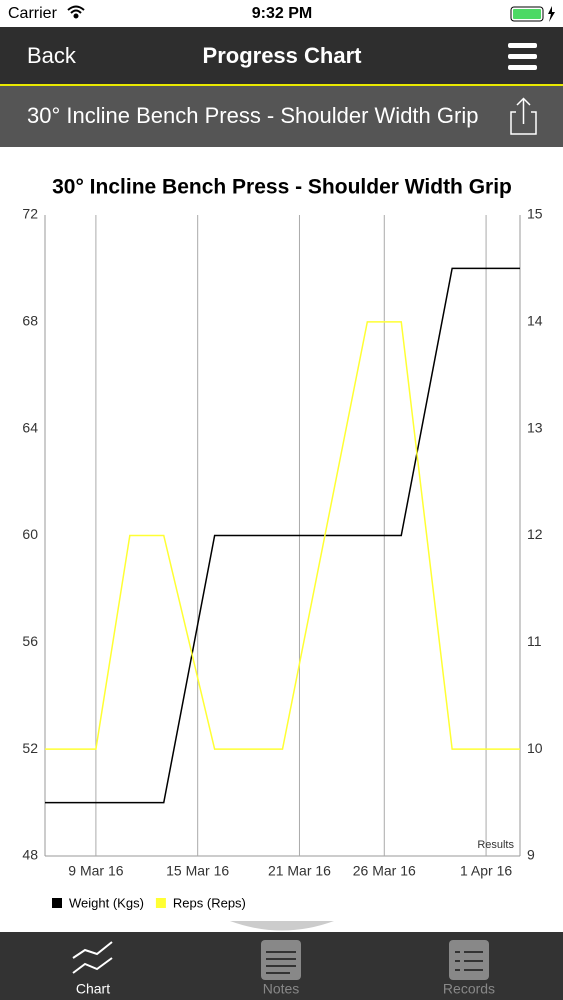  Describe the element at coordinates (95, 871) in the screenshot. I see `x-tick-label: 9 Mar 16` at that location.